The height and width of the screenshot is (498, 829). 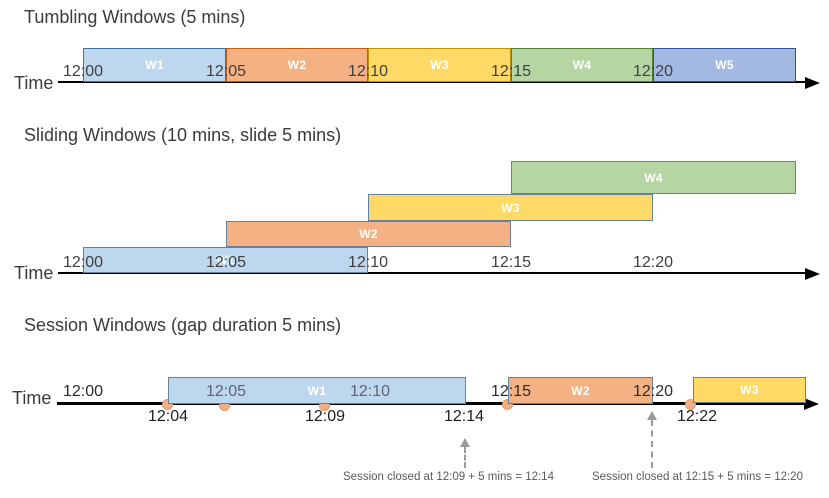 I want to click on tumbling-window-w2: W2, so click(x=297, y=65).